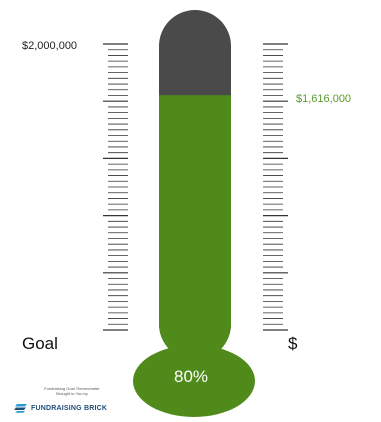 Image resolution: width=381 pixels, height=422 pixels. I want to click on thermometer-bulb, so click(194, 381).